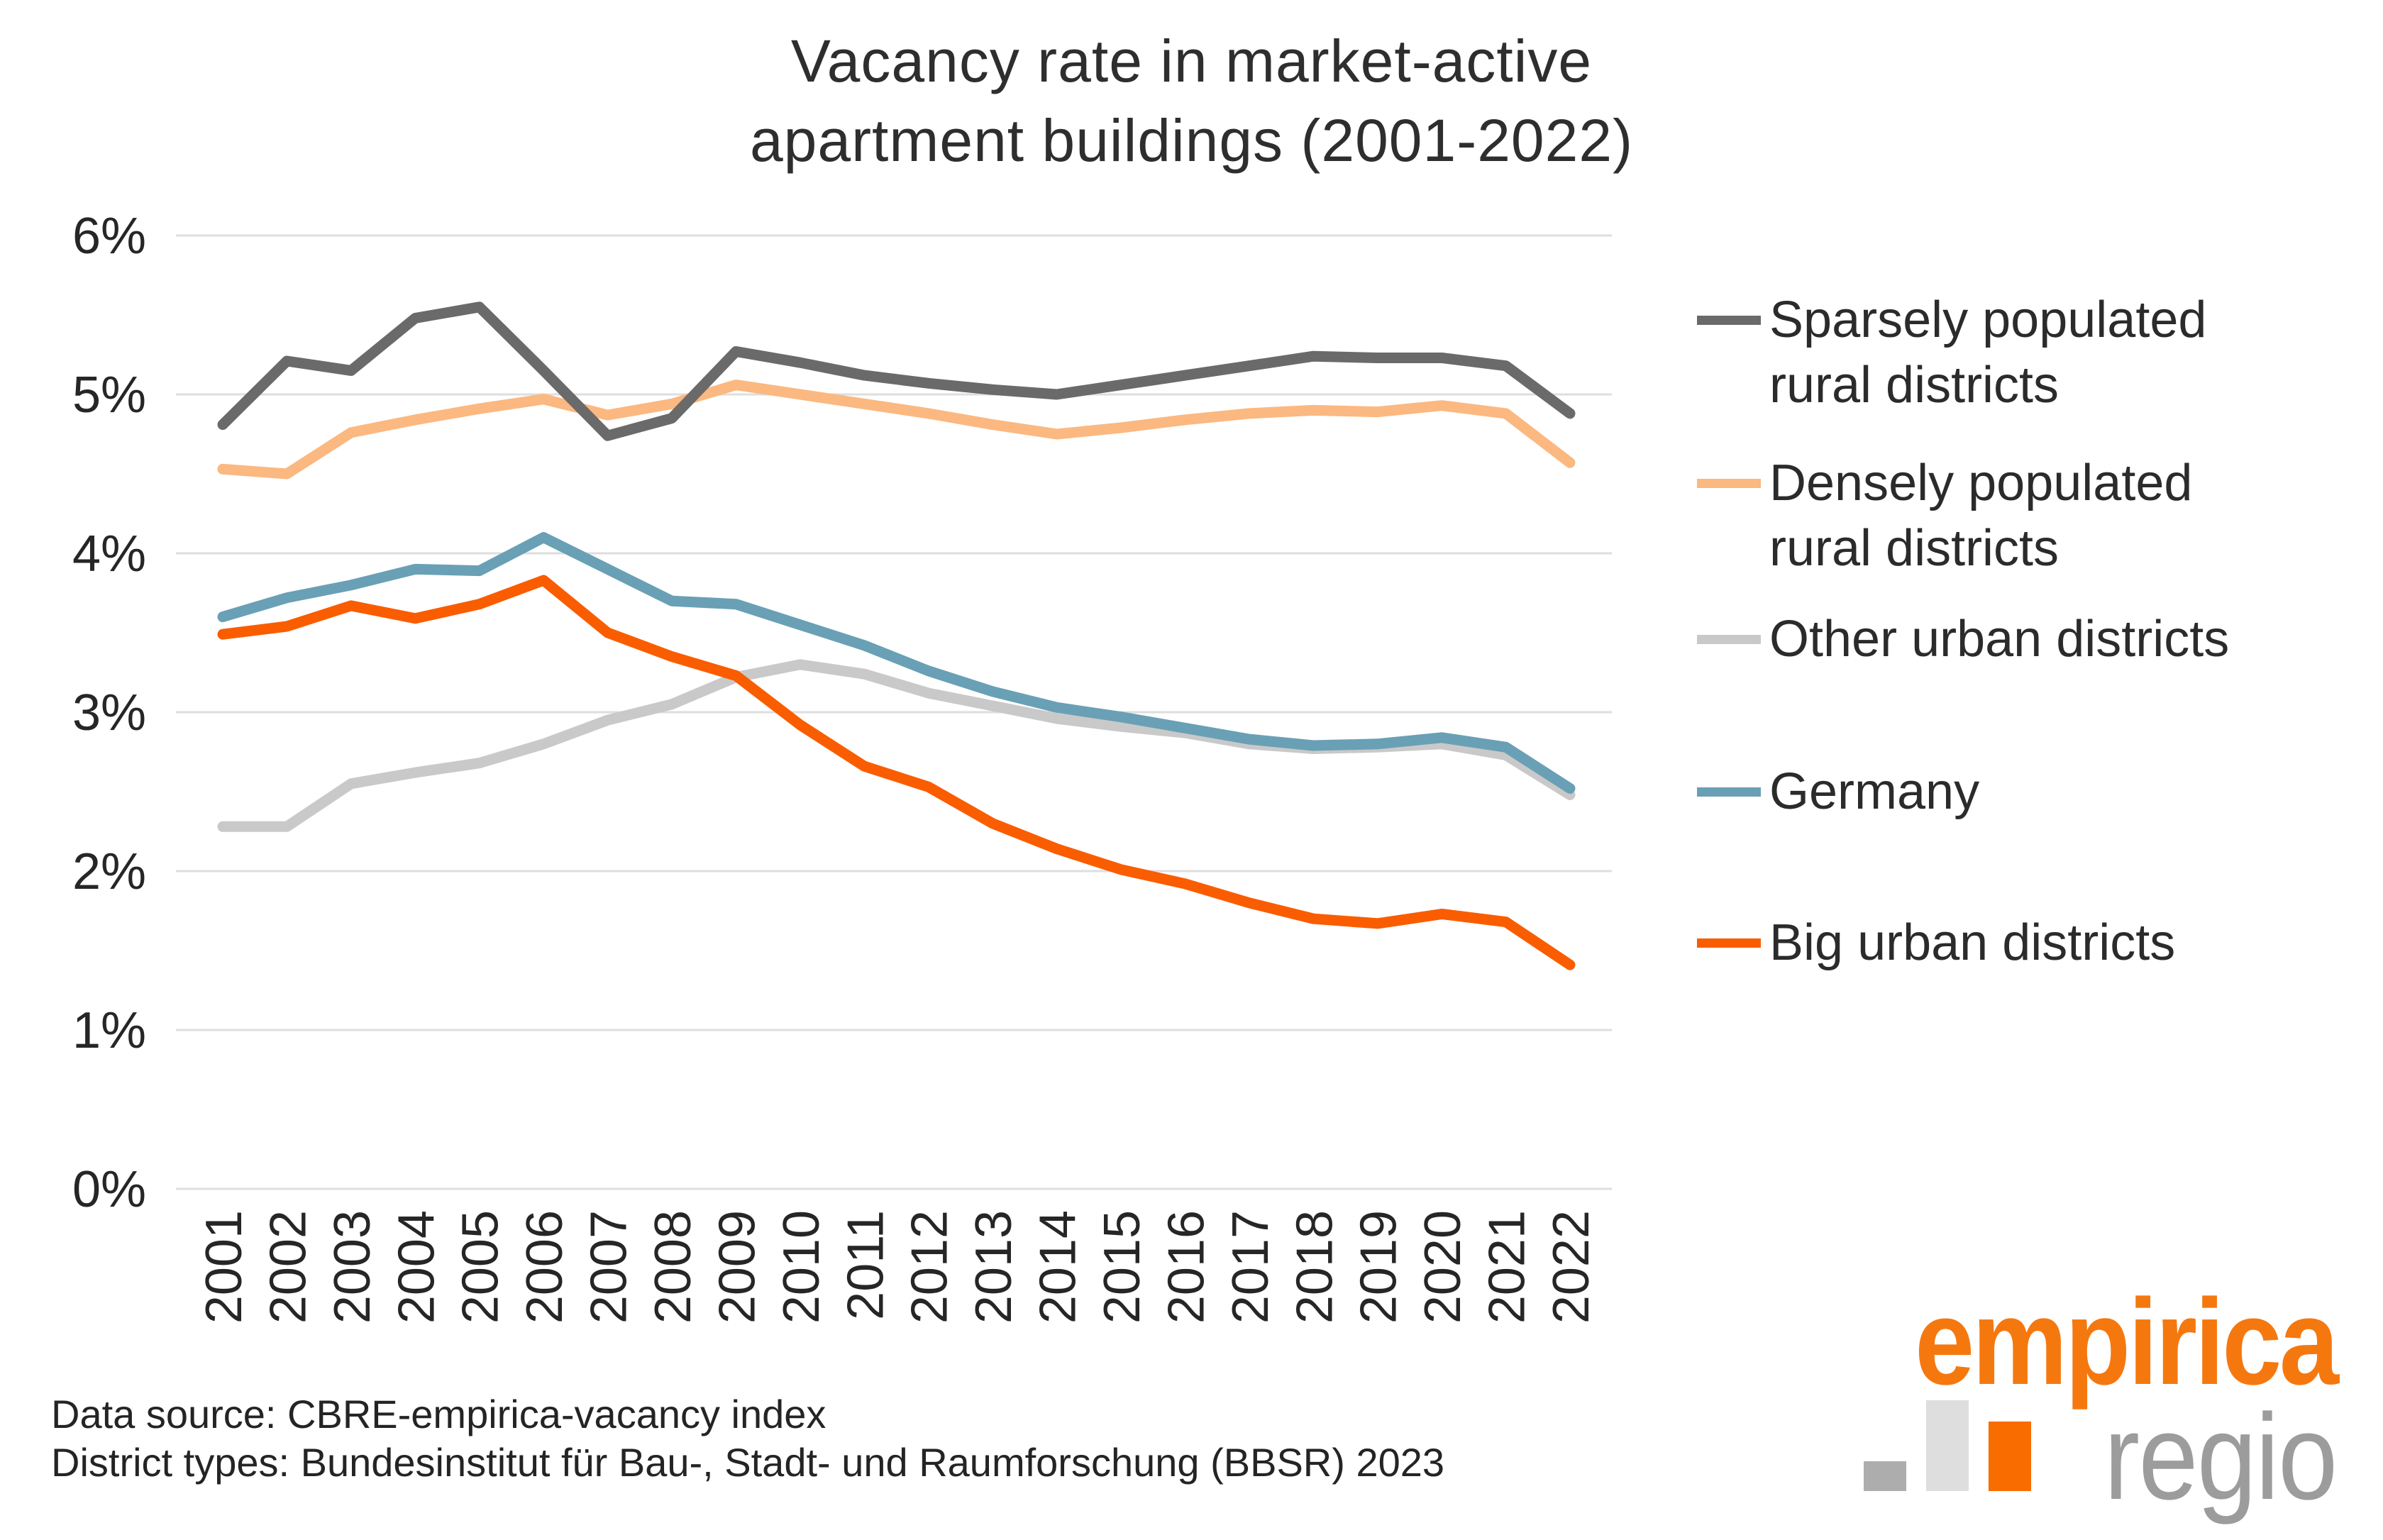 The height and width of the screenshot is (1540, 2383). I want to click on legend-swatch-sparsely-populated-rural-districts, so click(1729, 320).